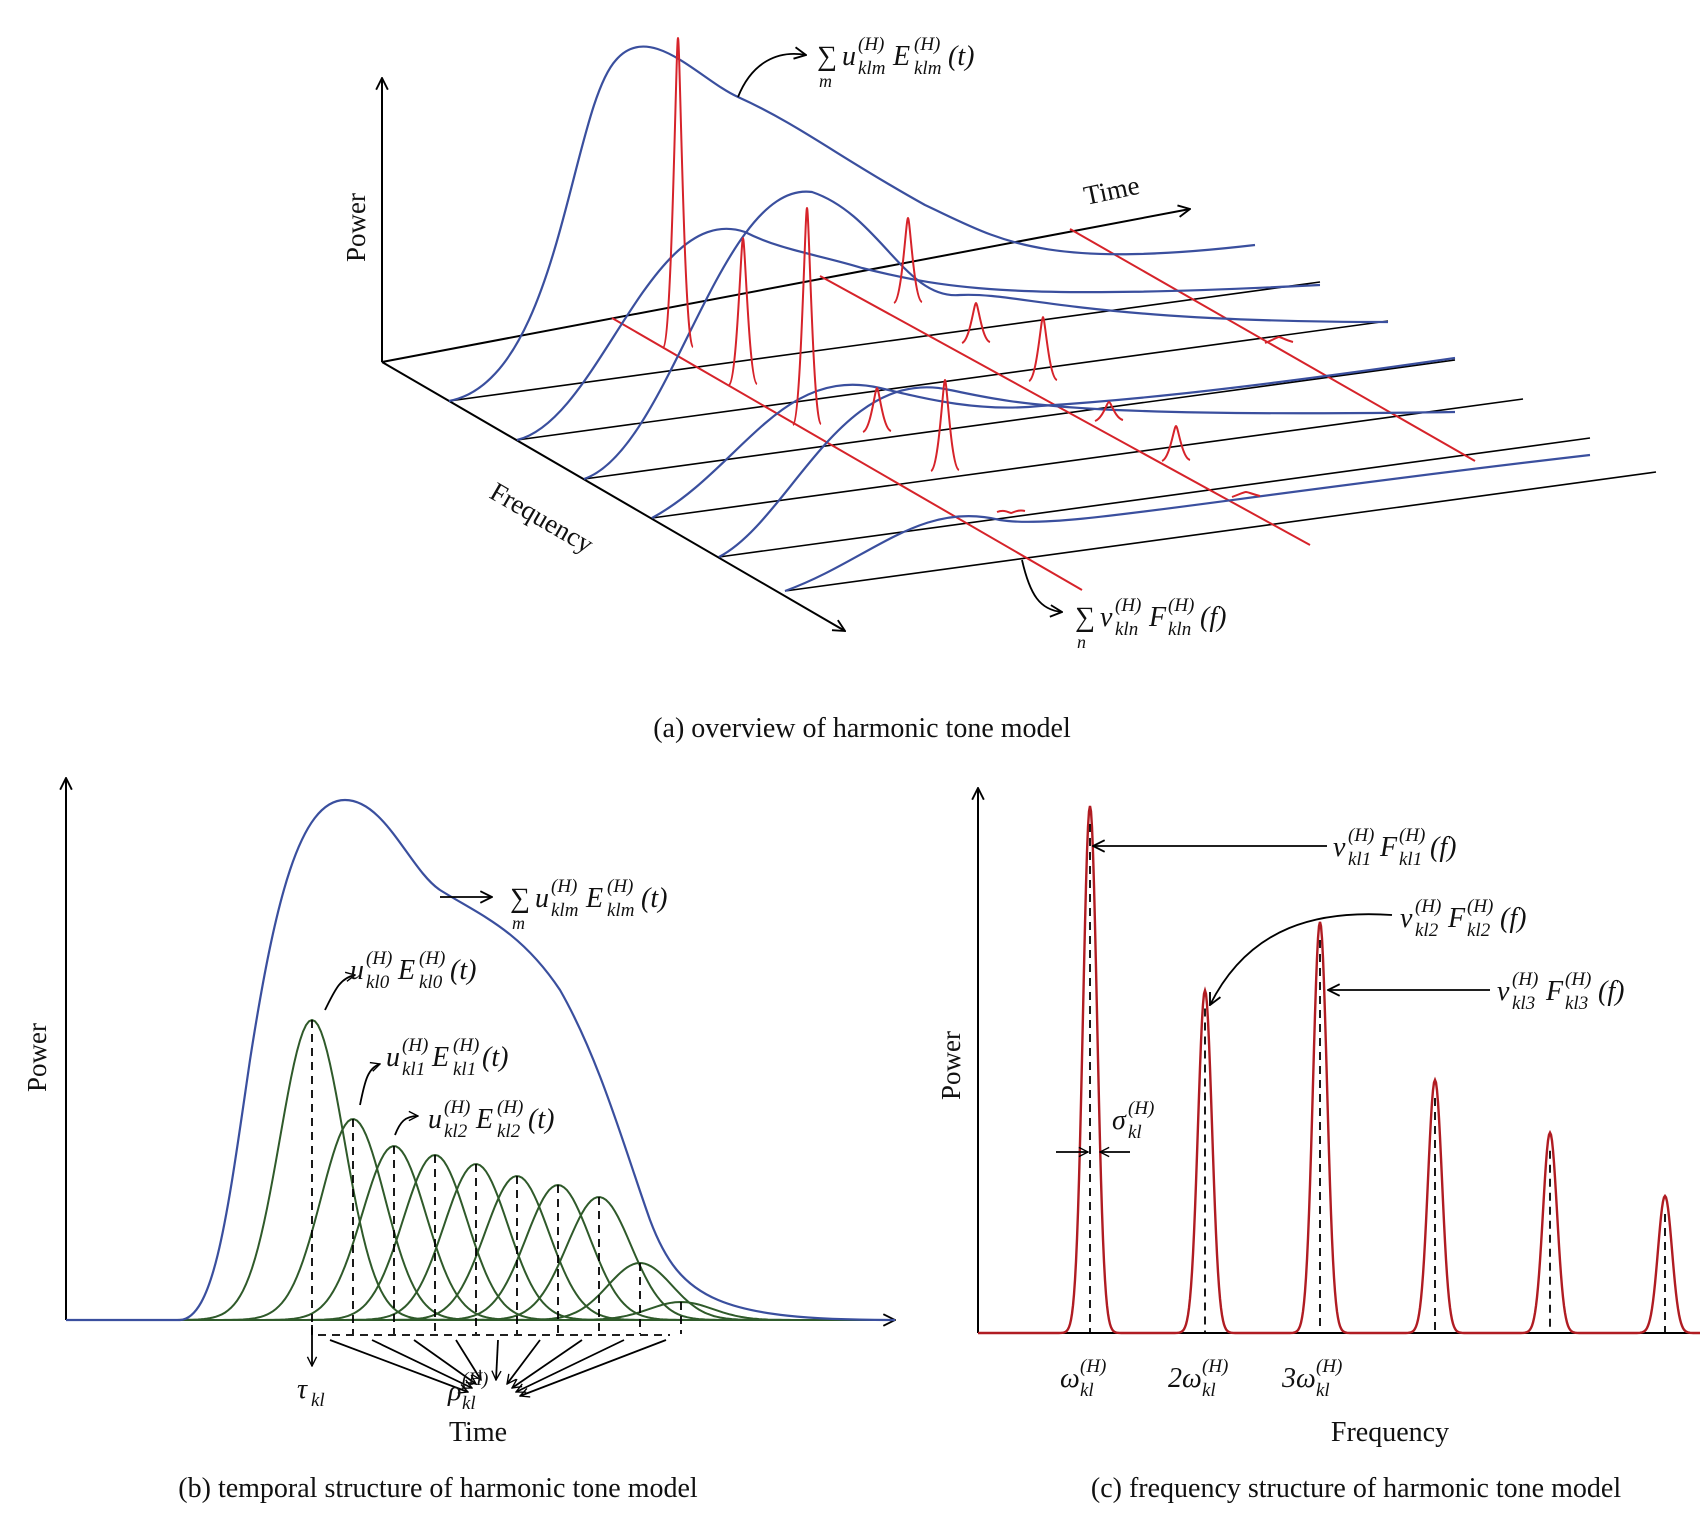  What do you see at coordinates (1119, 1120) in the screenshot?
I see `svg-text: σ` at bounding box center [1119, 1120].